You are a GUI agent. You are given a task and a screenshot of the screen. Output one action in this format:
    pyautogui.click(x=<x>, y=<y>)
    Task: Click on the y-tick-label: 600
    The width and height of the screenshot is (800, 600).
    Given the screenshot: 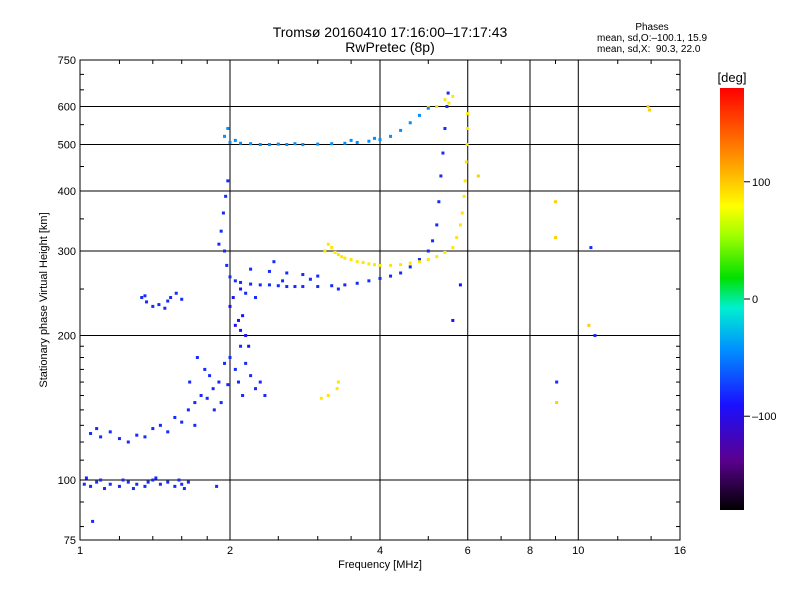 What is the action you would take?
    pyautogui.click(x=67, y=108)
    